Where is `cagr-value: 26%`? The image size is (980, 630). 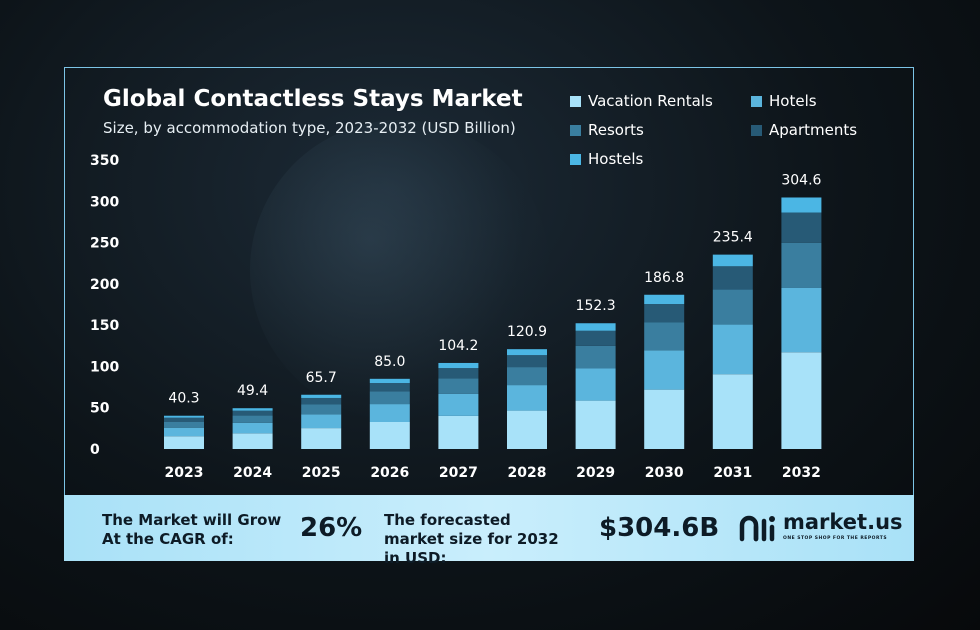 cagr-value: 26% is located at coordinates (331, 528).